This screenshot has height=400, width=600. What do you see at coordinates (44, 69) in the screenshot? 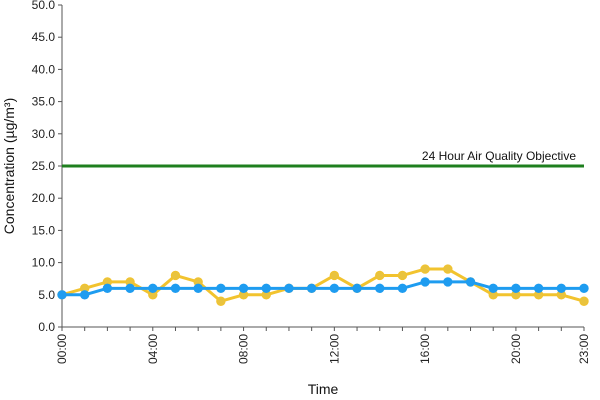
I see `y-tick-label: 40.0` at bounding box center [44, 69].